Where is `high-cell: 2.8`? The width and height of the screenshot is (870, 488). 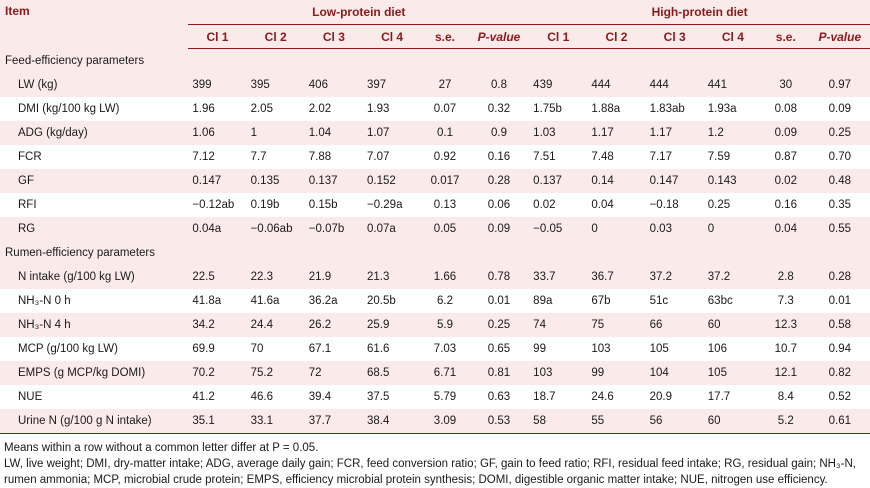 high-cell: 2.8 is located at coordinates (785, 277).